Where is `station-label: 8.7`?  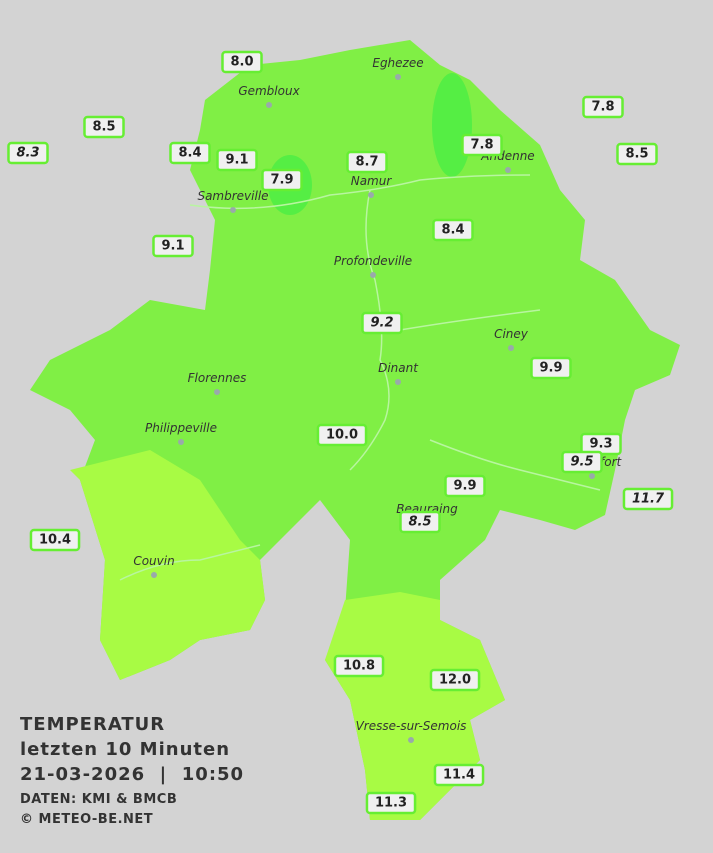 station-label: 8.7 is located at coordinates (367, 162).